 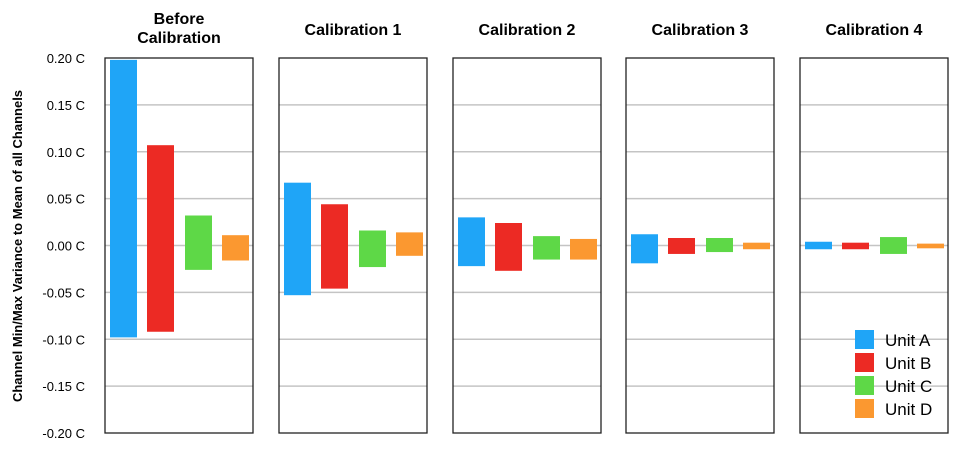 I want to click on y-tick-label: -0.20 C, so click(x=63, y=433).